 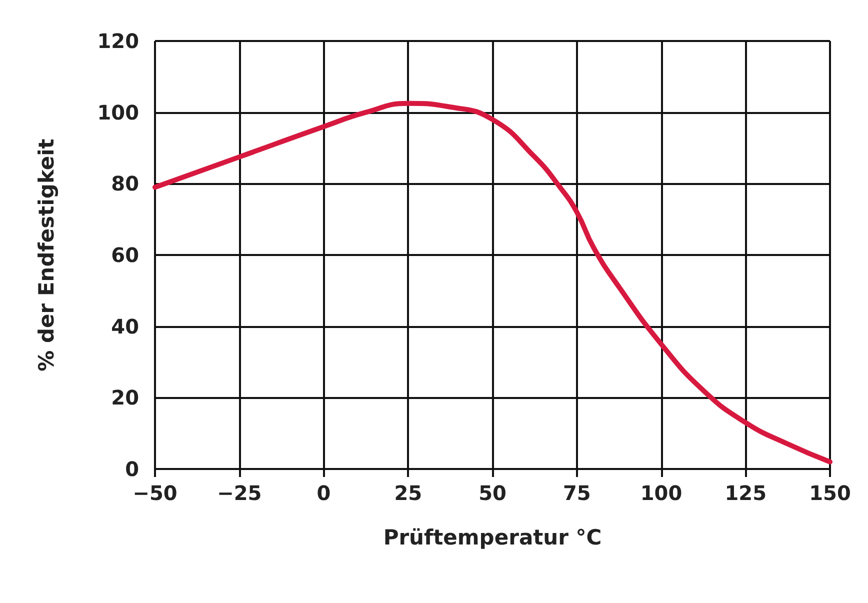 What do you see at coordinates (46, 255) in the screenshot?
I see `y-axis-title: % der Endfestigkeit` at bounding box center [46, 255].